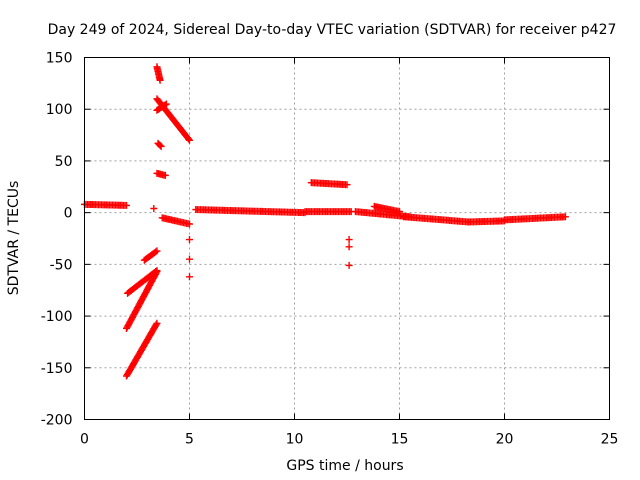  Describe the element at coordinates (68, 214) in the screenshot. I see `y-tick-label: 0` at that location.